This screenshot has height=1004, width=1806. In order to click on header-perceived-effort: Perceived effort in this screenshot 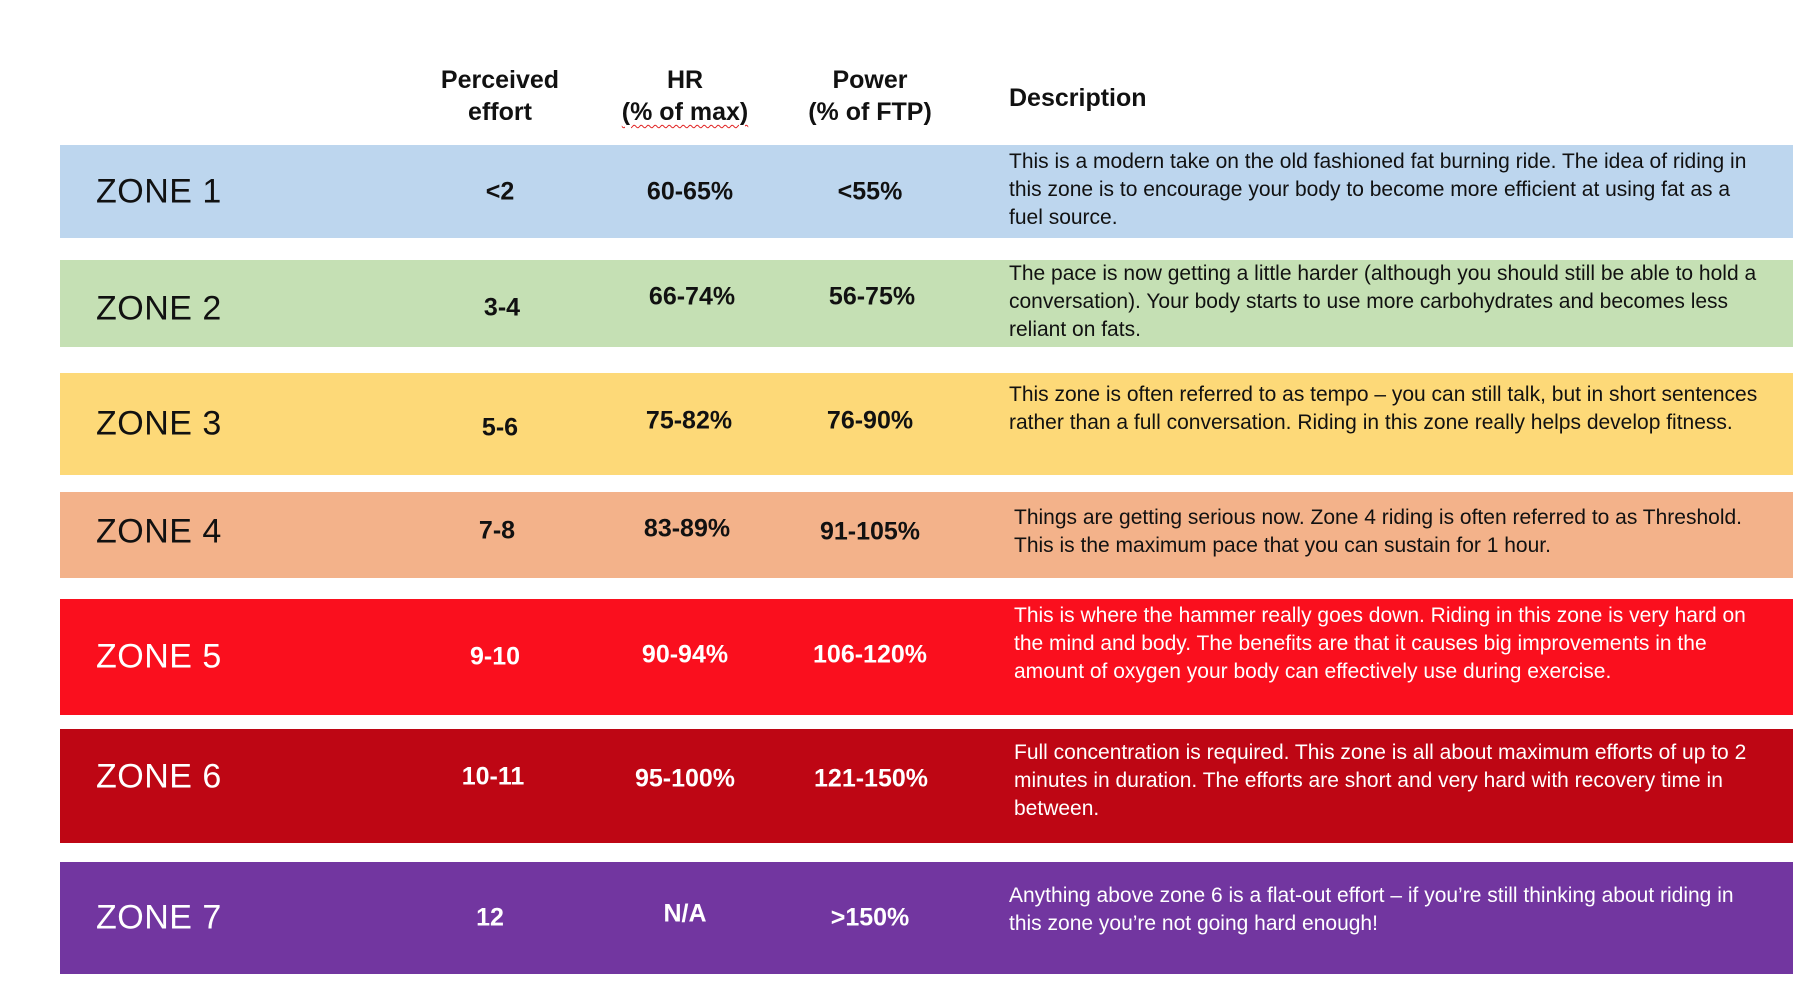, I will do `click(500, 96)`.